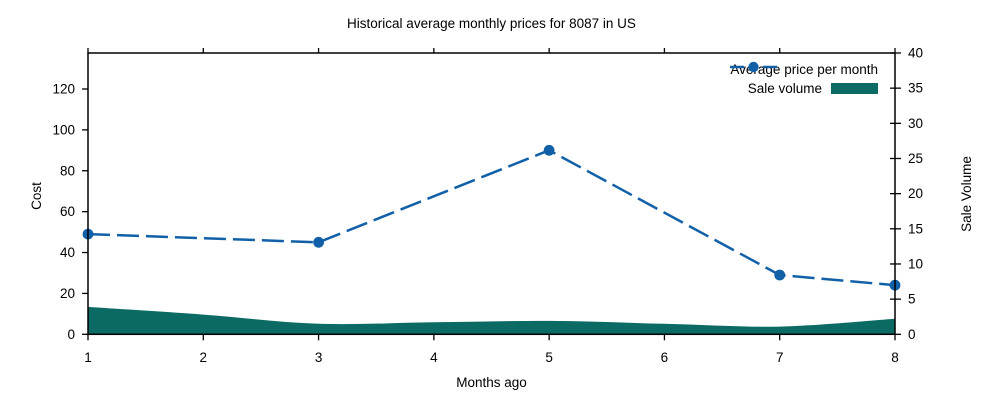 The height and width of the screenshot is (400, 1000). Describe the element at coordinates (912, 299) in the screenshot. I see `y-right-tick-label: 5` at that location.